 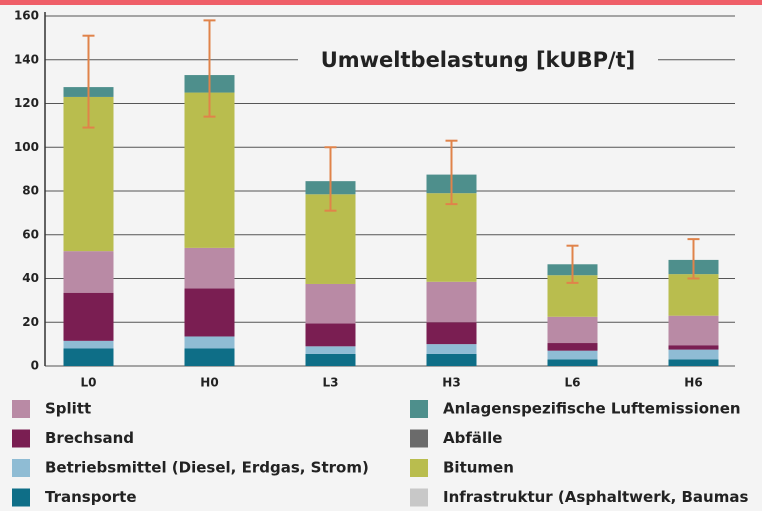 I want to click on y-tick-label: 0, so click(x=35, y=366).